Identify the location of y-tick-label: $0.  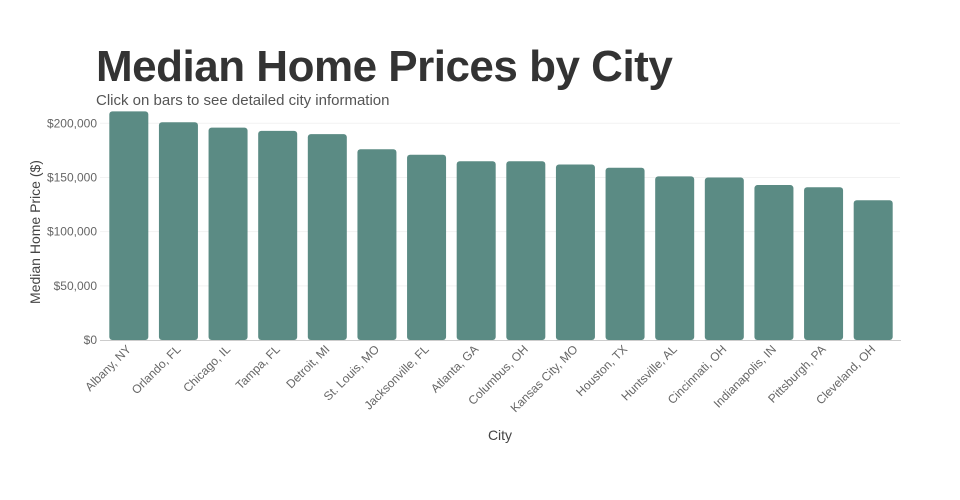
(91, 340).